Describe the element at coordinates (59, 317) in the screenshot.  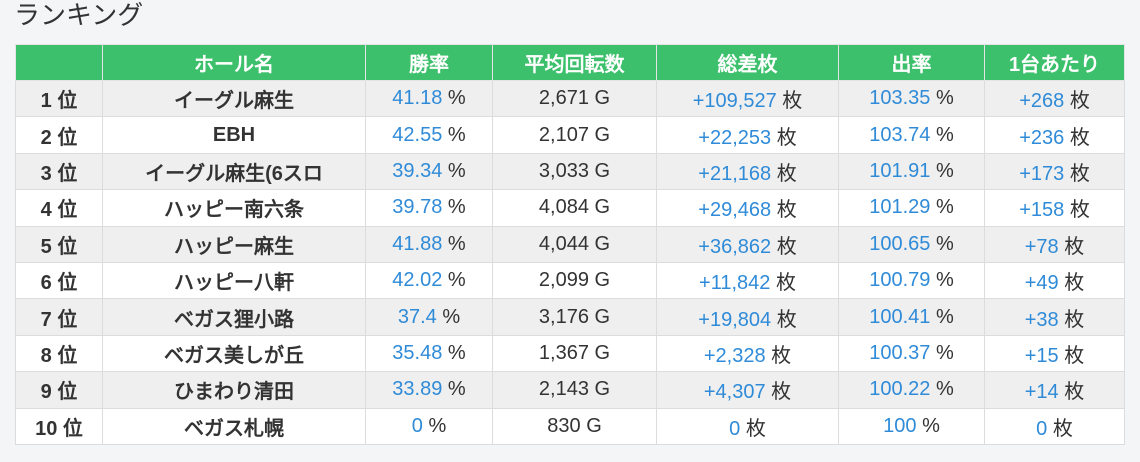
I see `rank-cell: 7 位` at that location.